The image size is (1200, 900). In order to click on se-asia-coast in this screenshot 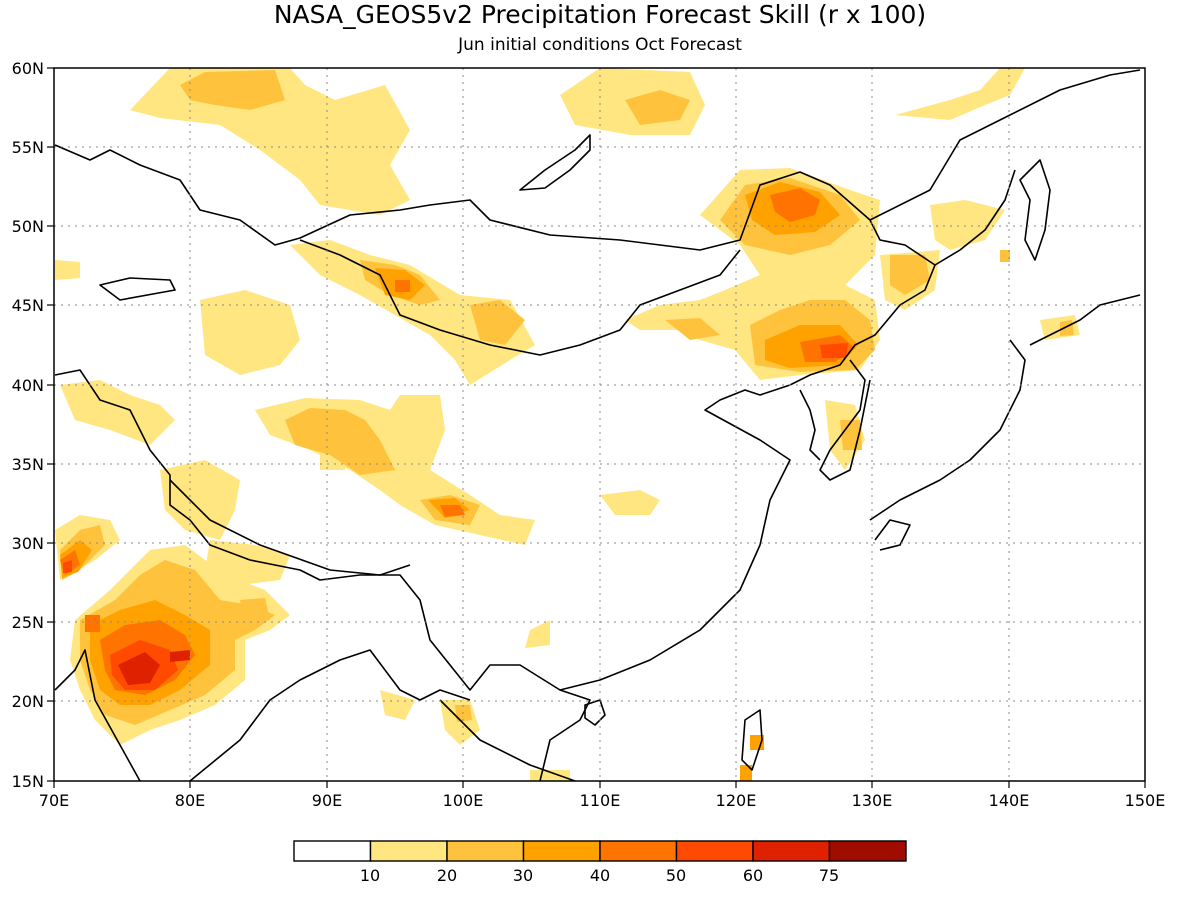, I will do `click(507, 740)`.